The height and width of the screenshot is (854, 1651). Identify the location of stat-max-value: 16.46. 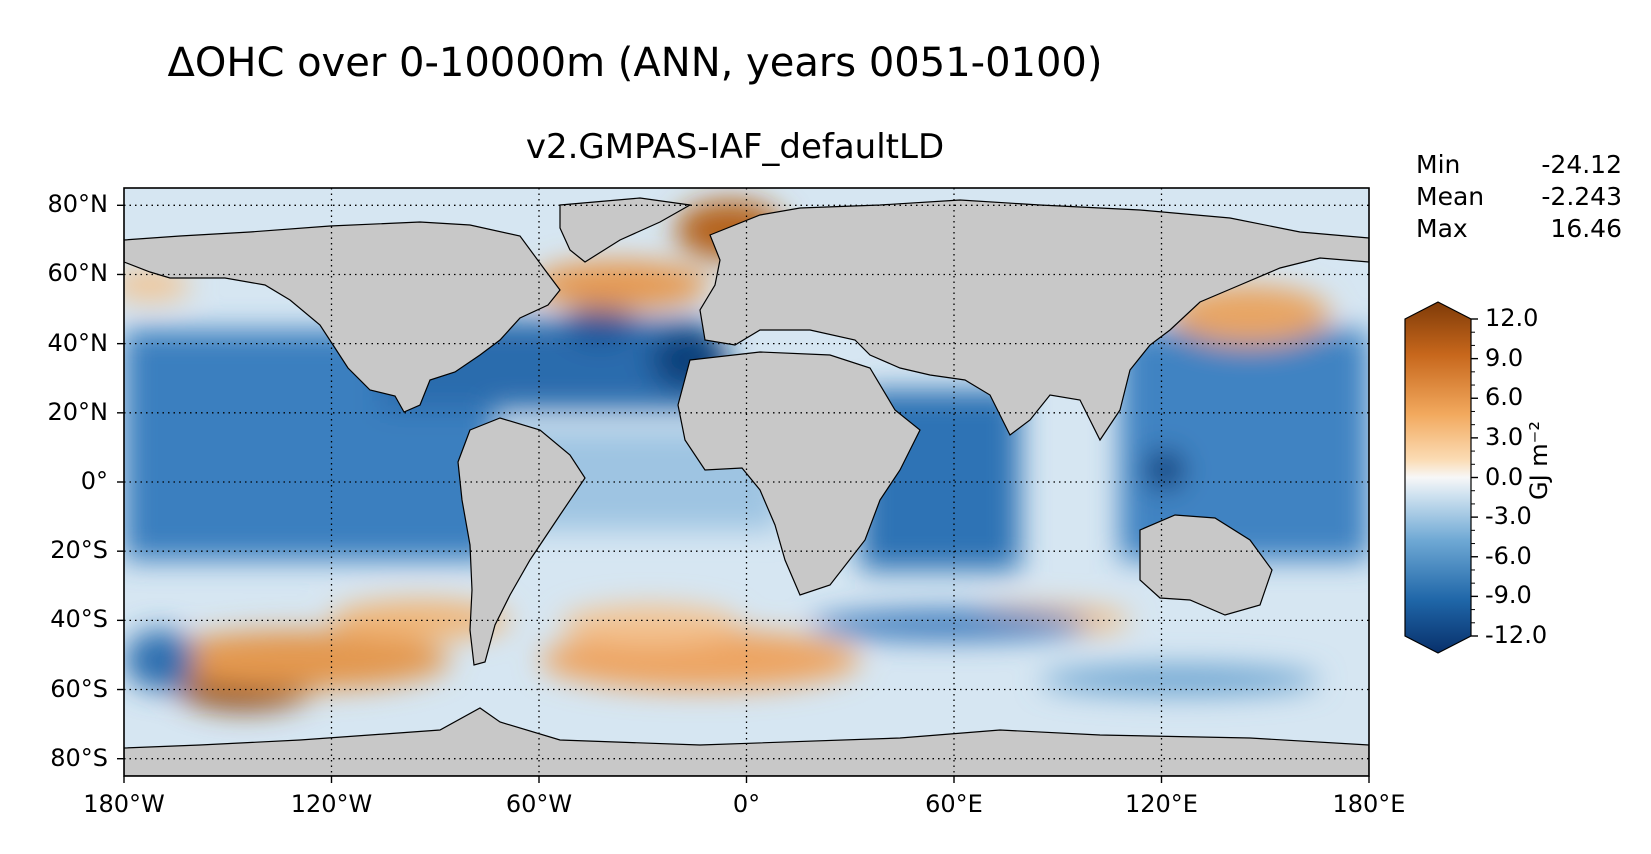
(1586, 228).